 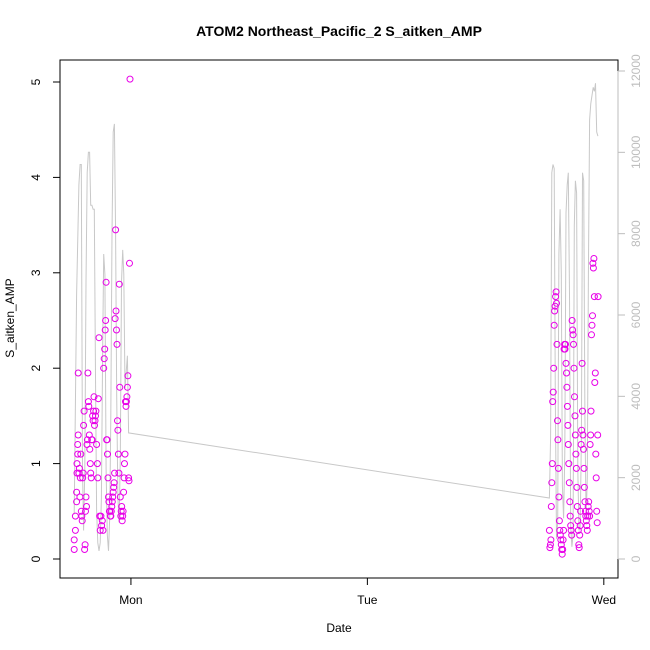 What do you see at coordinates (130, 600) in the screenshot?
I see `x-tick-label: Mon` at bounding box center [130, 600].